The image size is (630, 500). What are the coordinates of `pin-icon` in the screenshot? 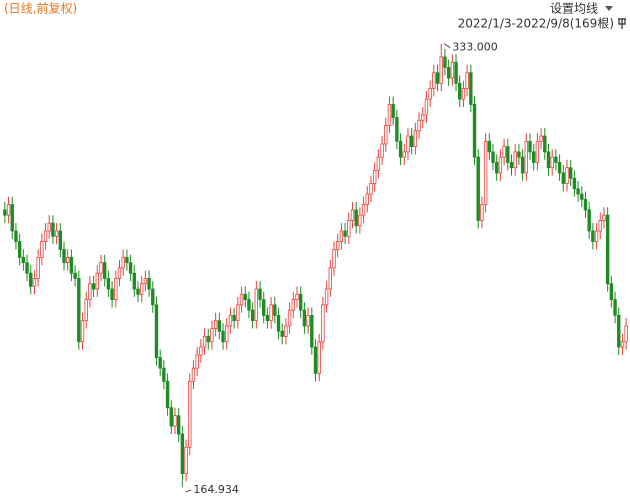 It's located at (622, 23).